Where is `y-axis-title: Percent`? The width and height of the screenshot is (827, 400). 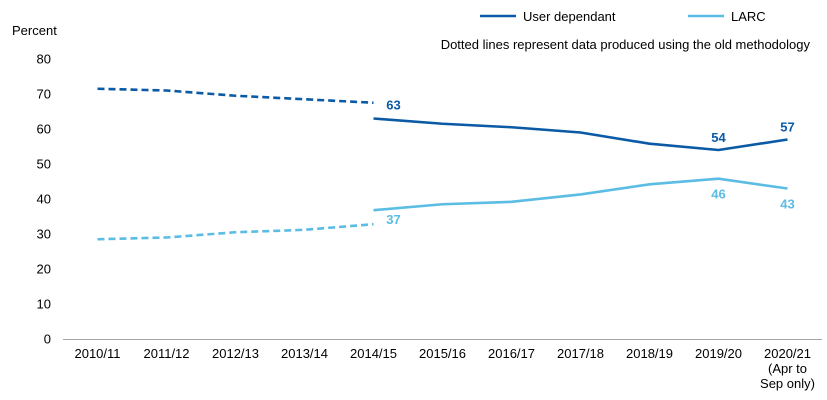 y-axis-title: Percent is located at coordinates (34, 30).